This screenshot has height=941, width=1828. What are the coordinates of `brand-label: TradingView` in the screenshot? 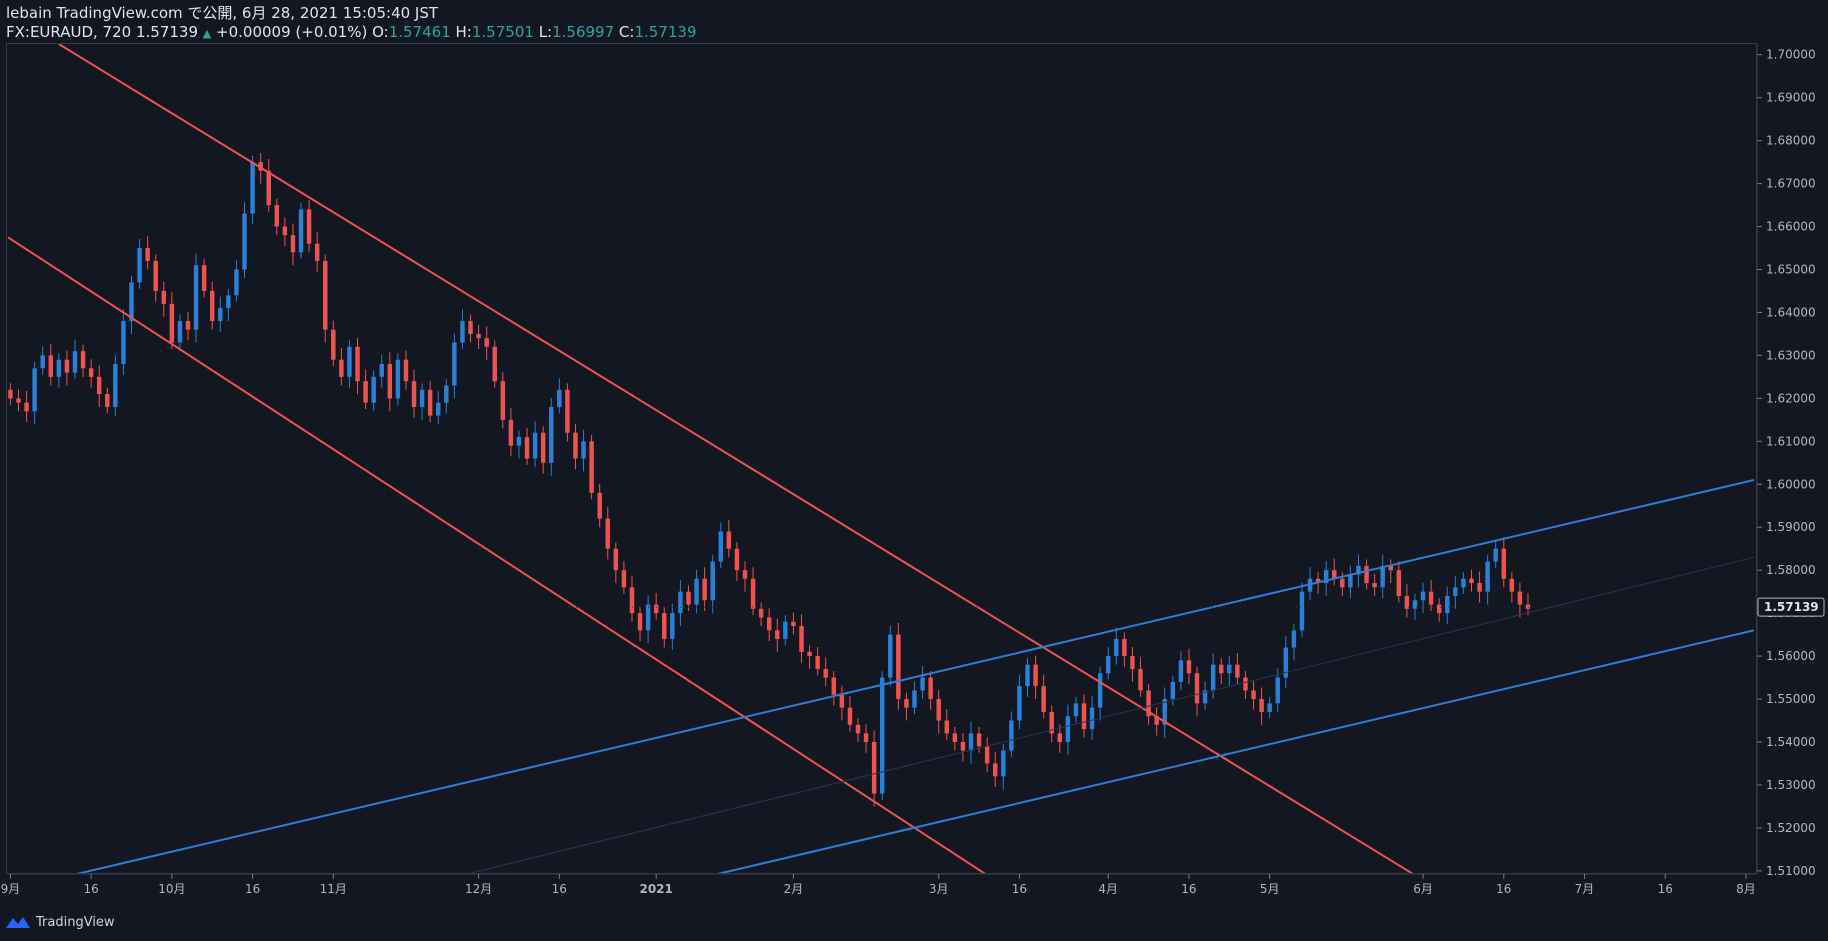 It's located at (75, 922).